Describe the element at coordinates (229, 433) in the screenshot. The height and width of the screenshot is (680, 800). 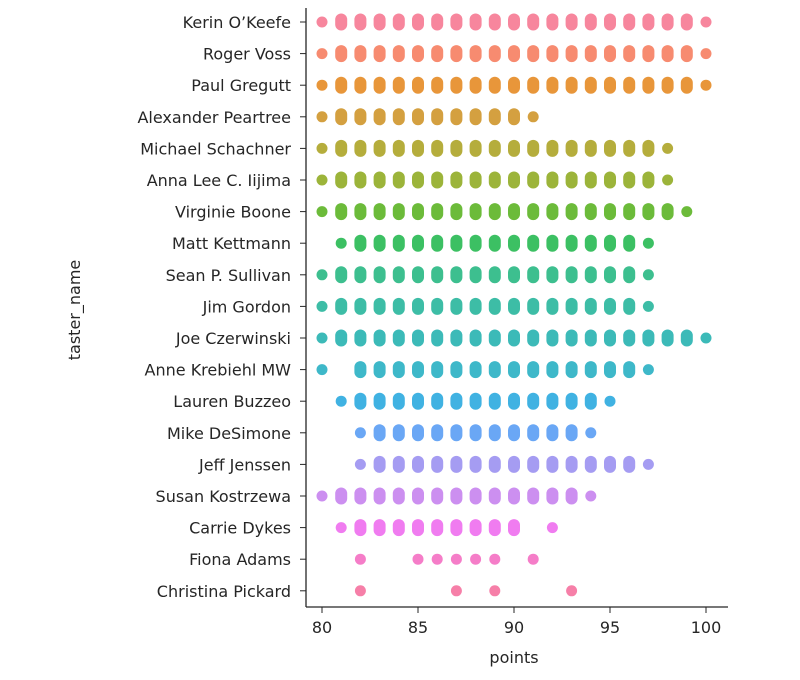
I see `y-tick-label: Mike DeSimone` at that location.